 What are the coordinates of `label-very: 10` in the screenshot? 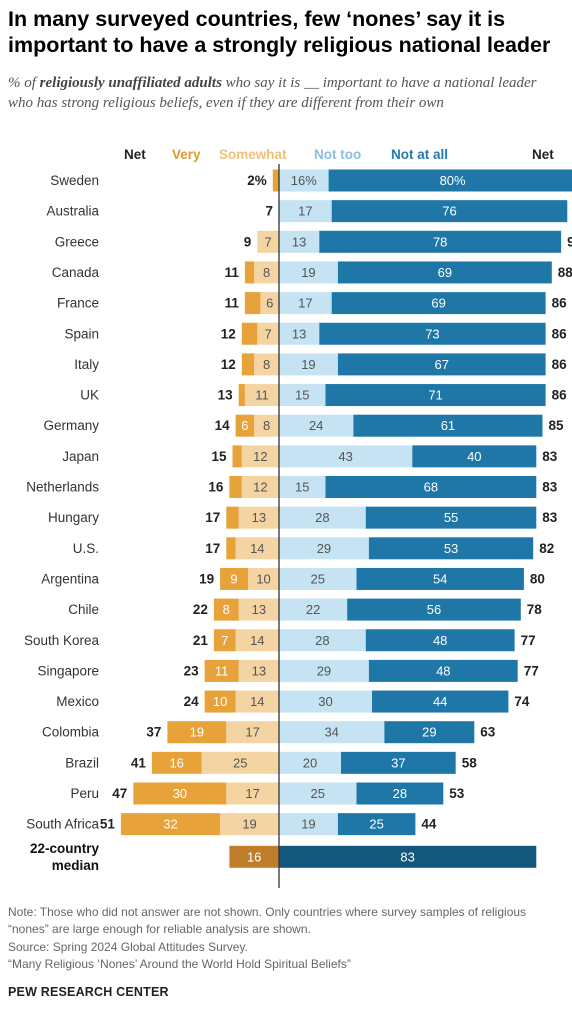 It's located at (220, 701).